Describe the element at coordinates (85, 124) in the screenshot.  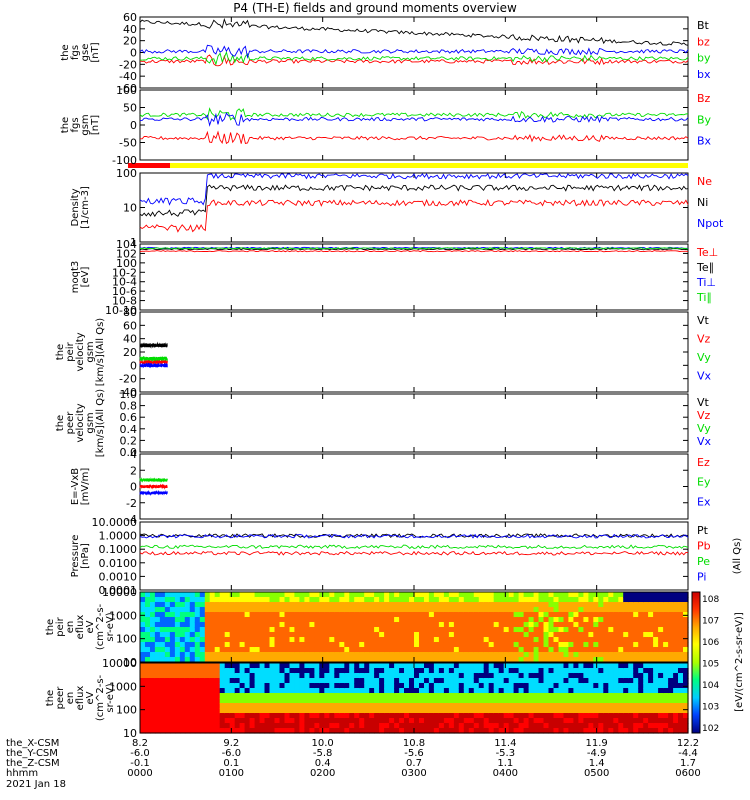
I see `y-label-line: gsm` at that location.